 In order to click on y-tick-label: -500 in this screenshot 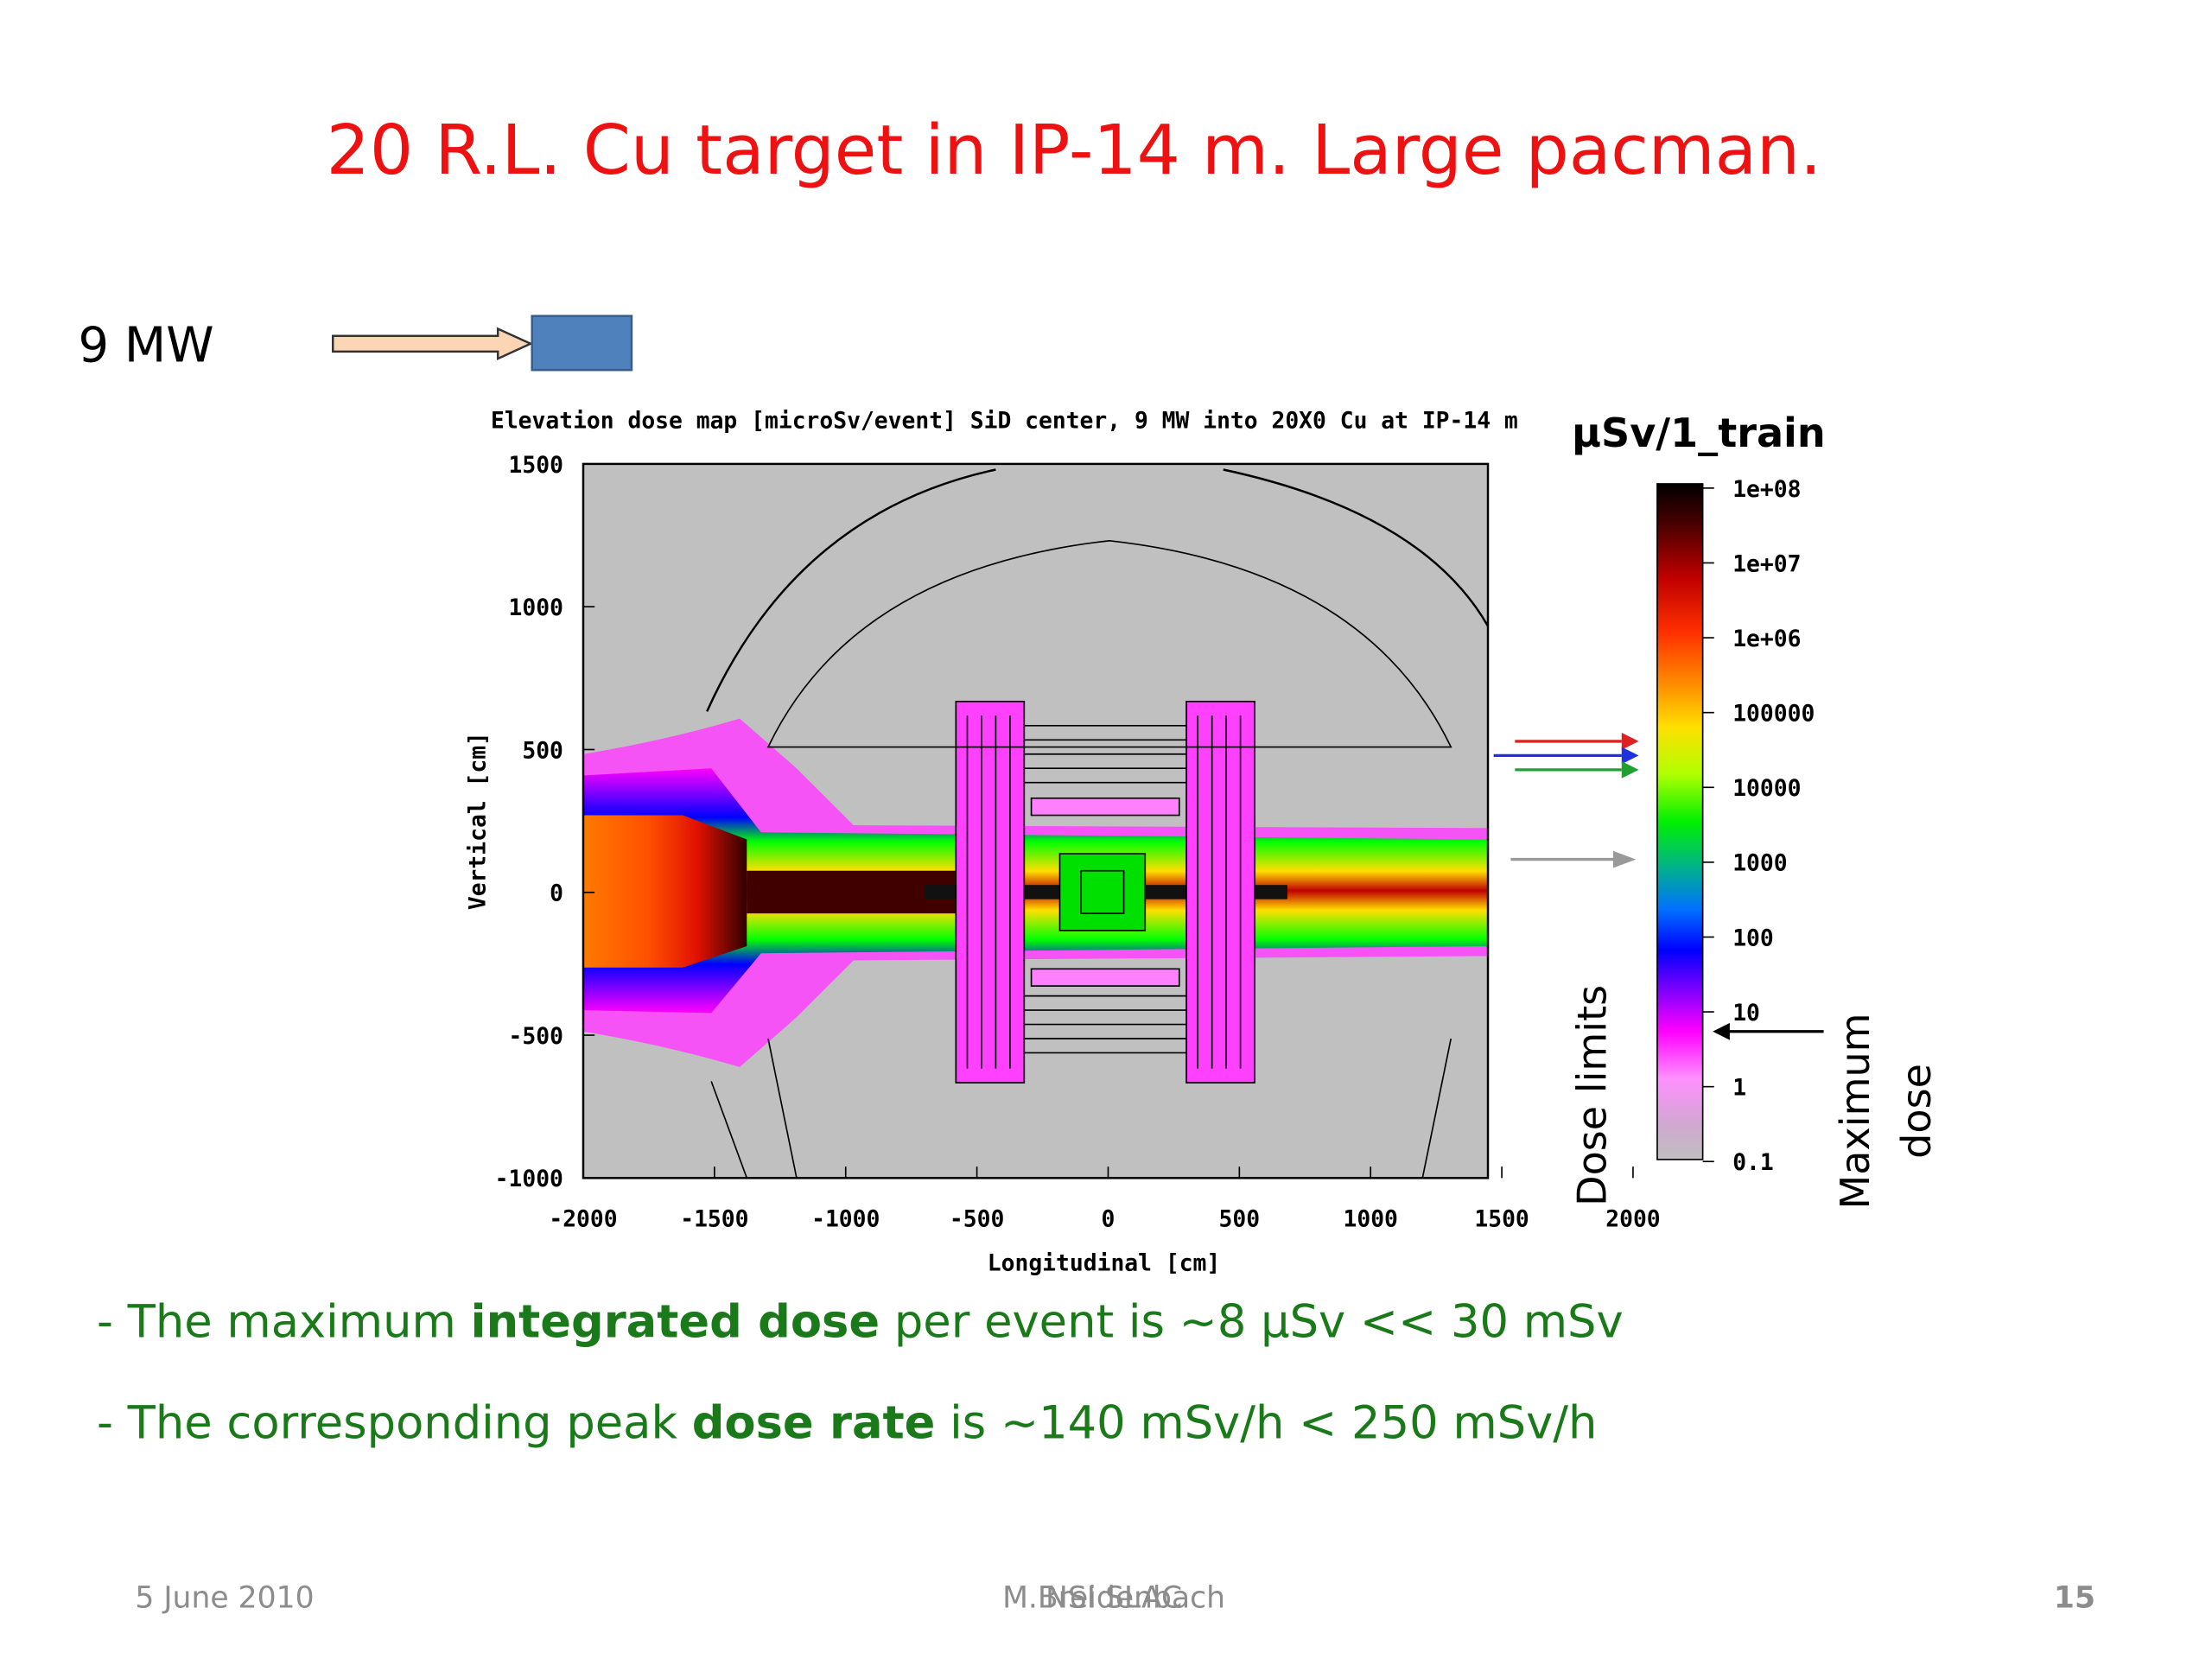, I will do `click(536, 1037)`.